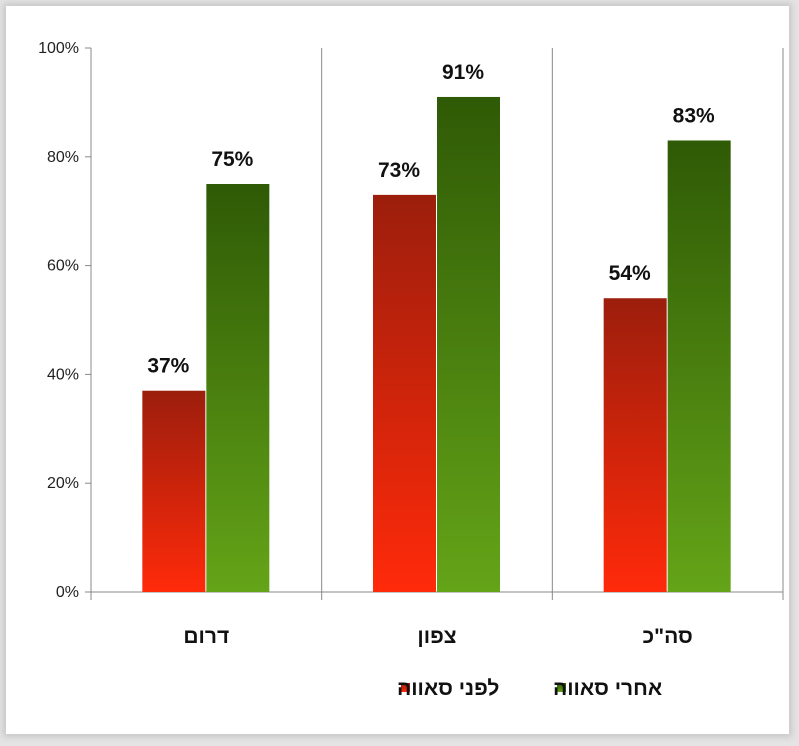 Image resolution: width=799 pixels, height=746 pixels. Describe the element at coordinates (63, 374) in the screenshot. I see `y-tick-label: 40%` at that location.